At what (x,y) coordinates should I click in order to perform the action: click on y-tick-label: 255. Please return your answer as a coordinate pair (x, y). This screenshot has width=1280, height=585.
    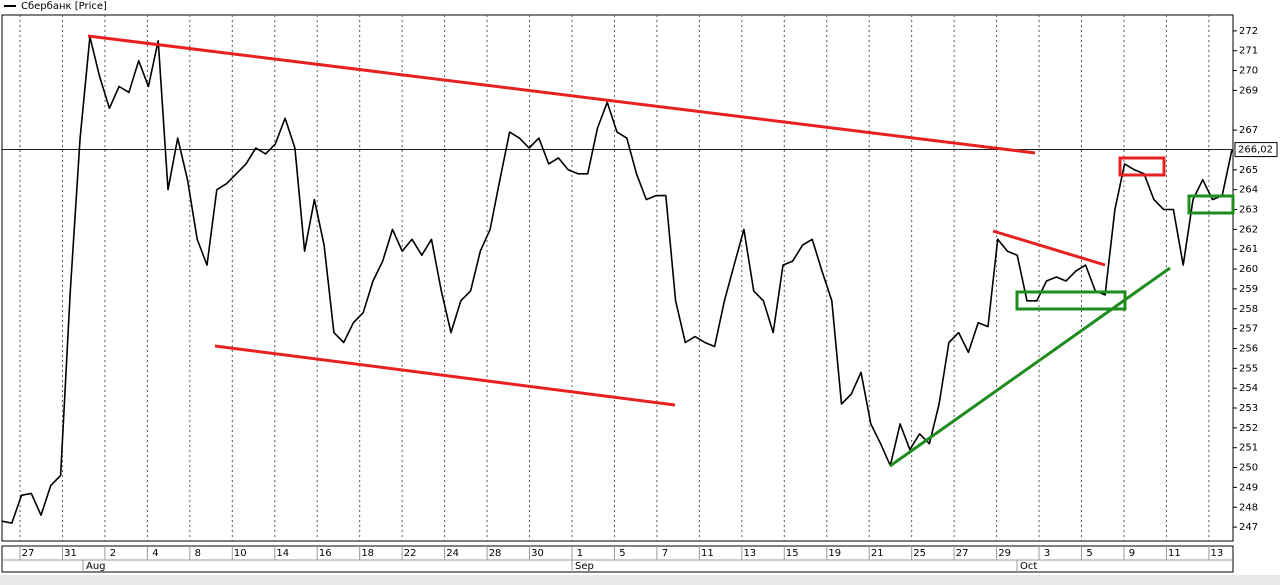
    Looking at the image, I should click on (1248, 368).